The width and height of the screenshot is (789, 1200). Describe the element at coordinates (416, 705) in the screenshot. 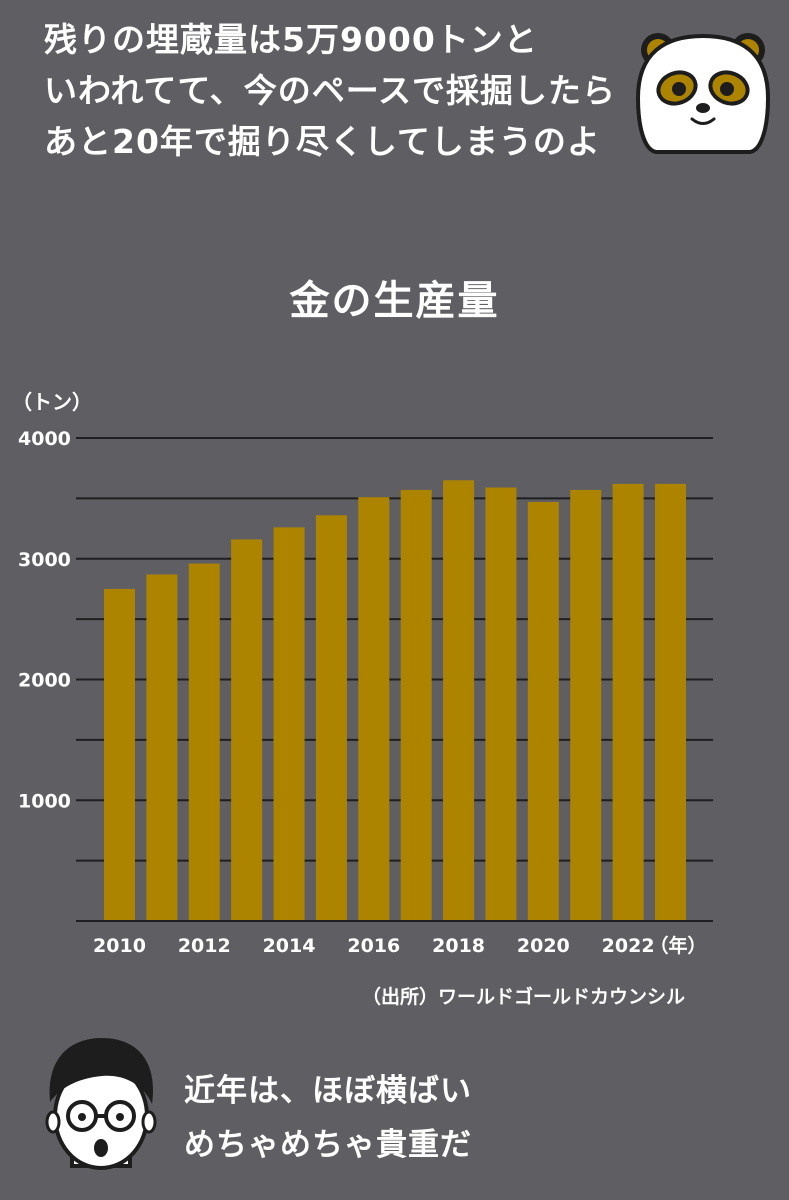

I see `bar-2017` at that location.